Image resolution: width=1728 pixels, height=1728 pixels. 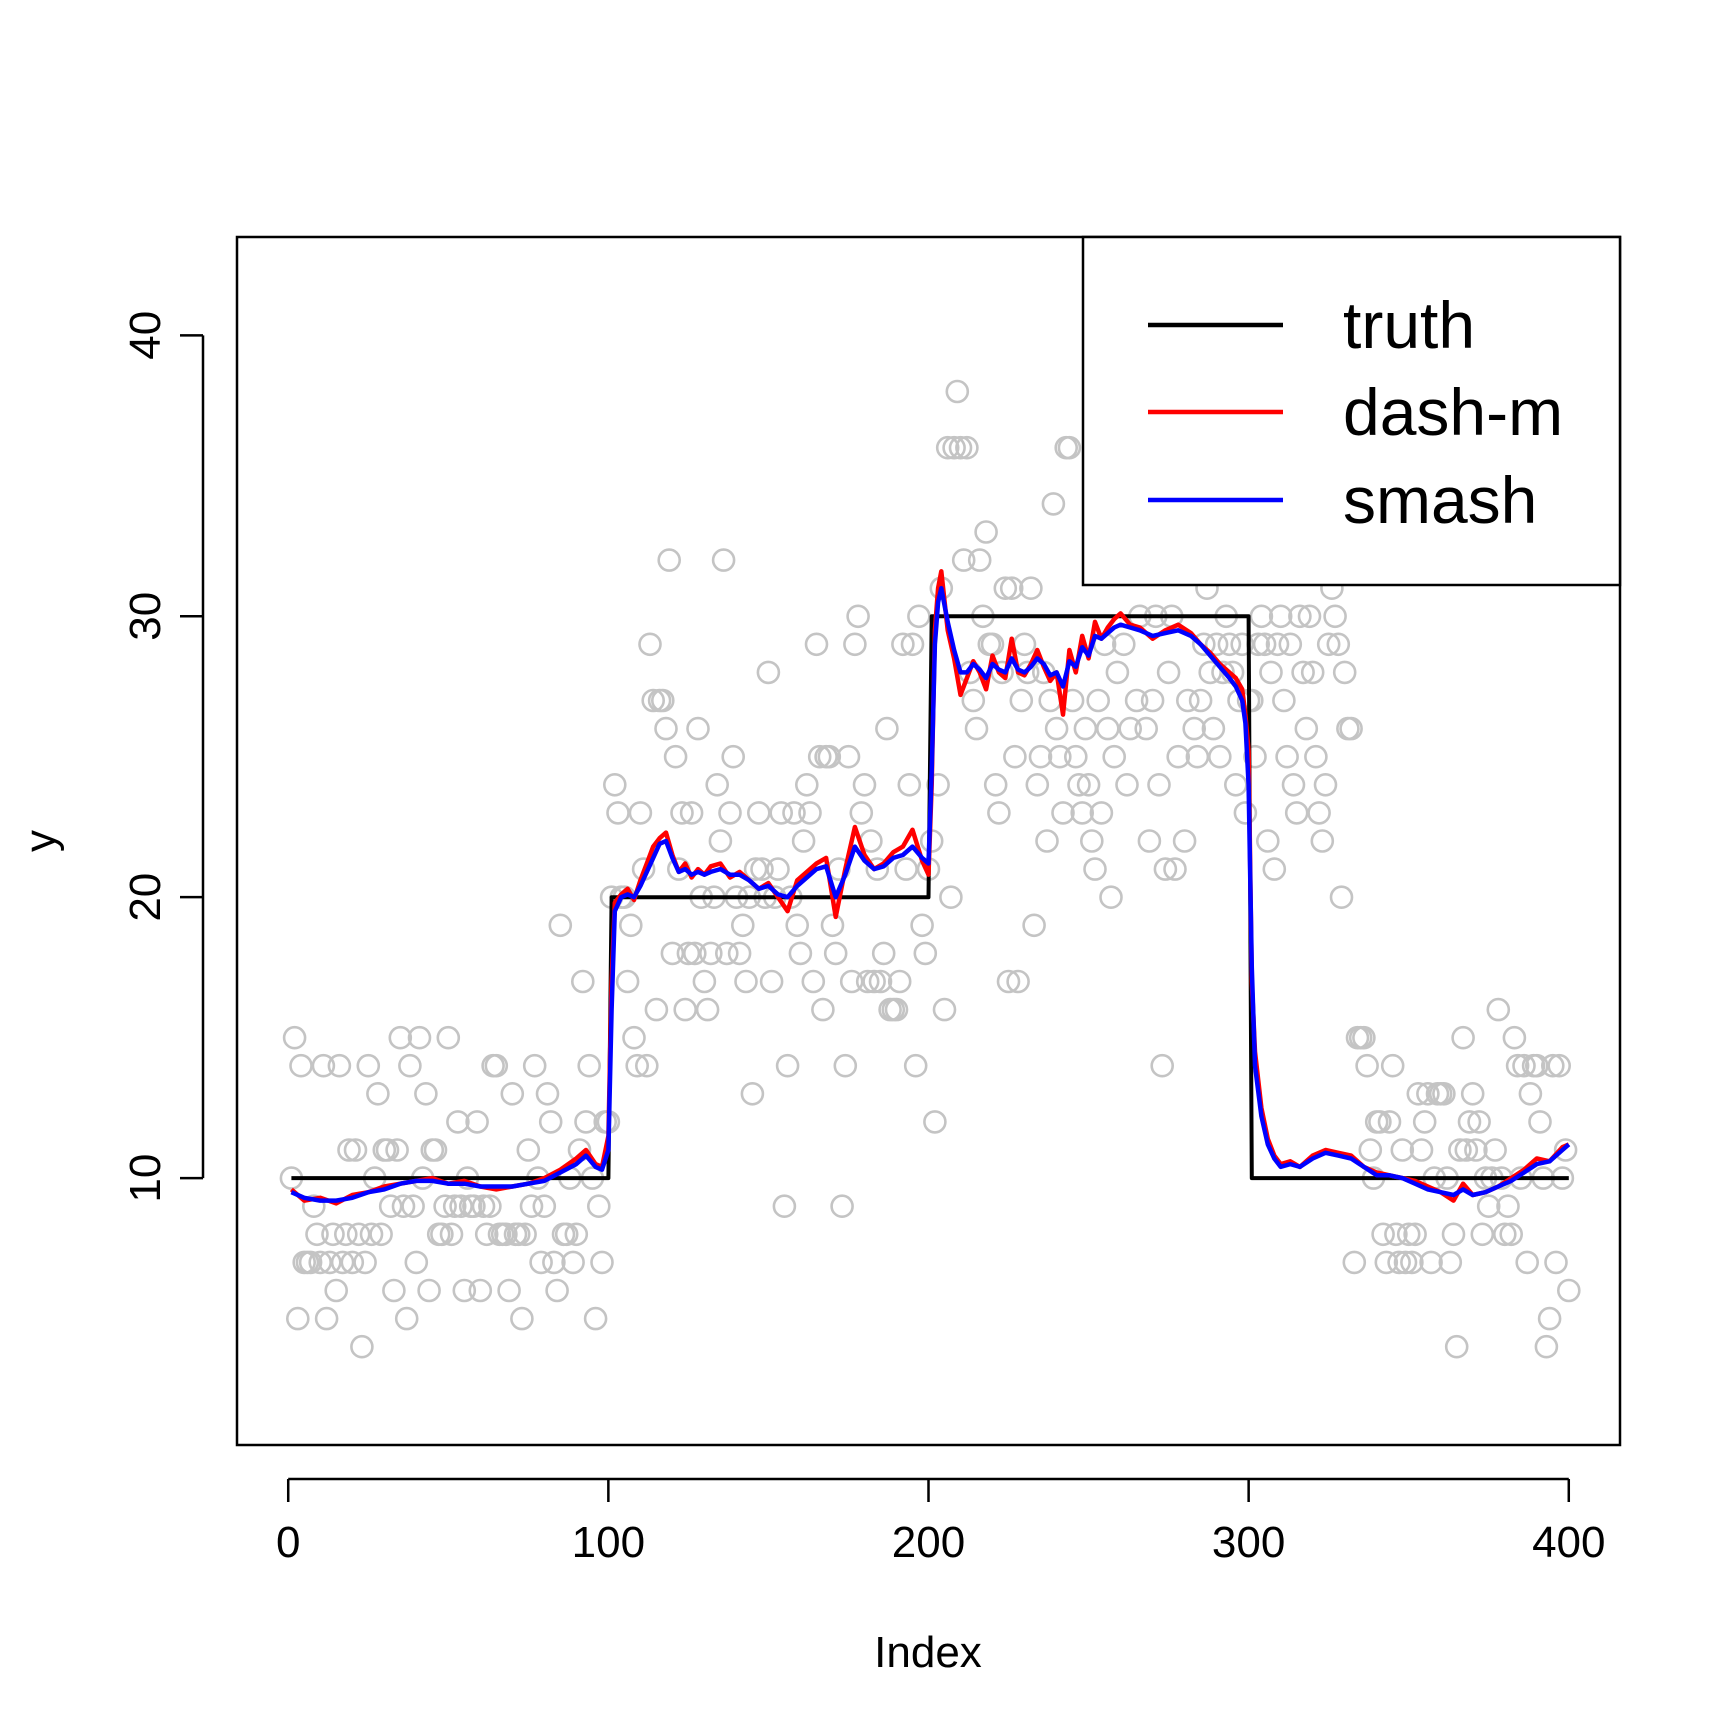 What do you see at coordinates (40, 841) in the screenshot?
I see `y-axis-label: y` at bounding box center [40, 841].